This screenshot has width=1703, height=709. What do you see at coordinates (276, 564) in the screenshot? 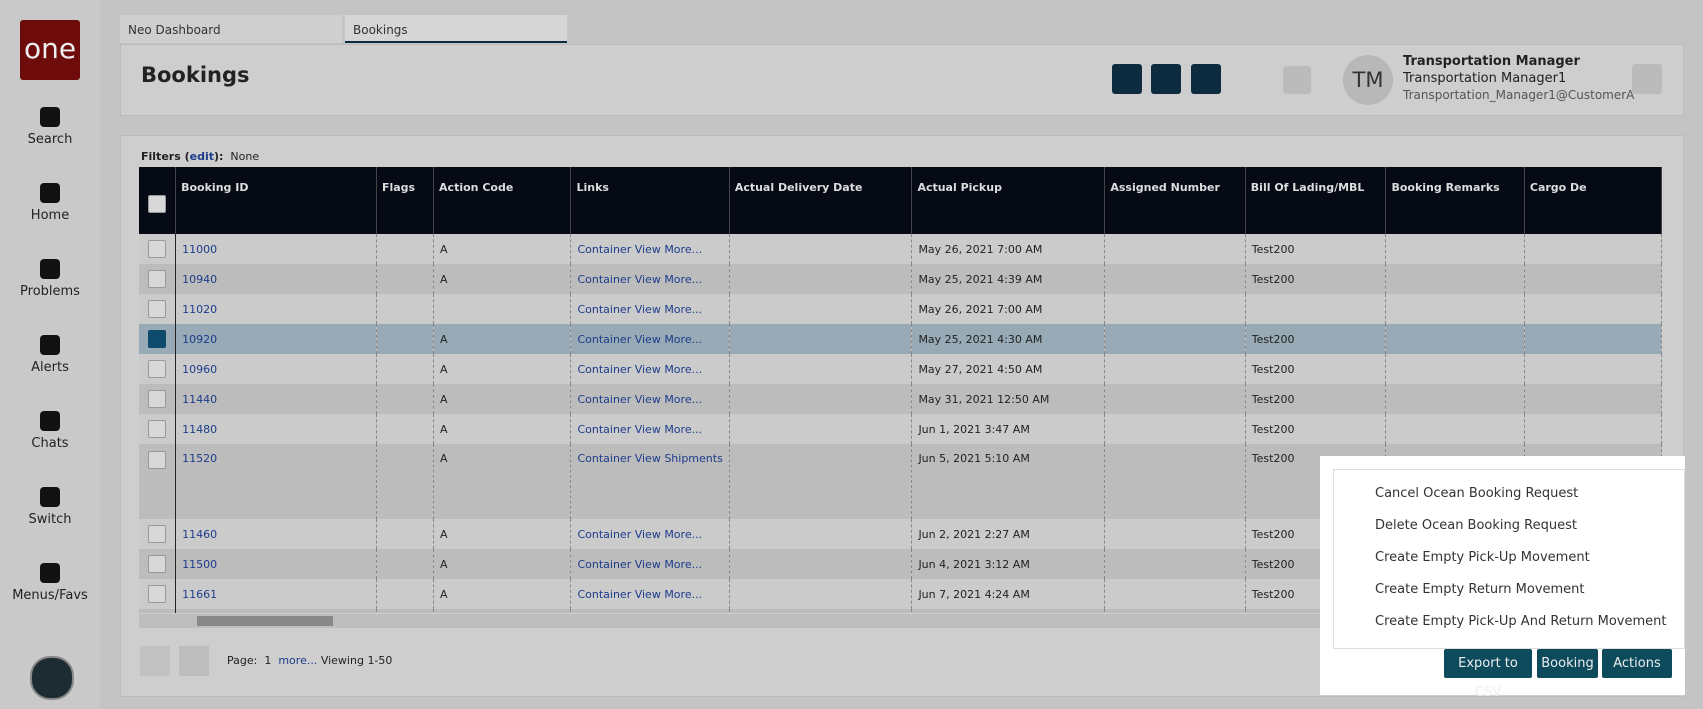
I see `grid-cell: 11500` at bounding box center [276, 564].